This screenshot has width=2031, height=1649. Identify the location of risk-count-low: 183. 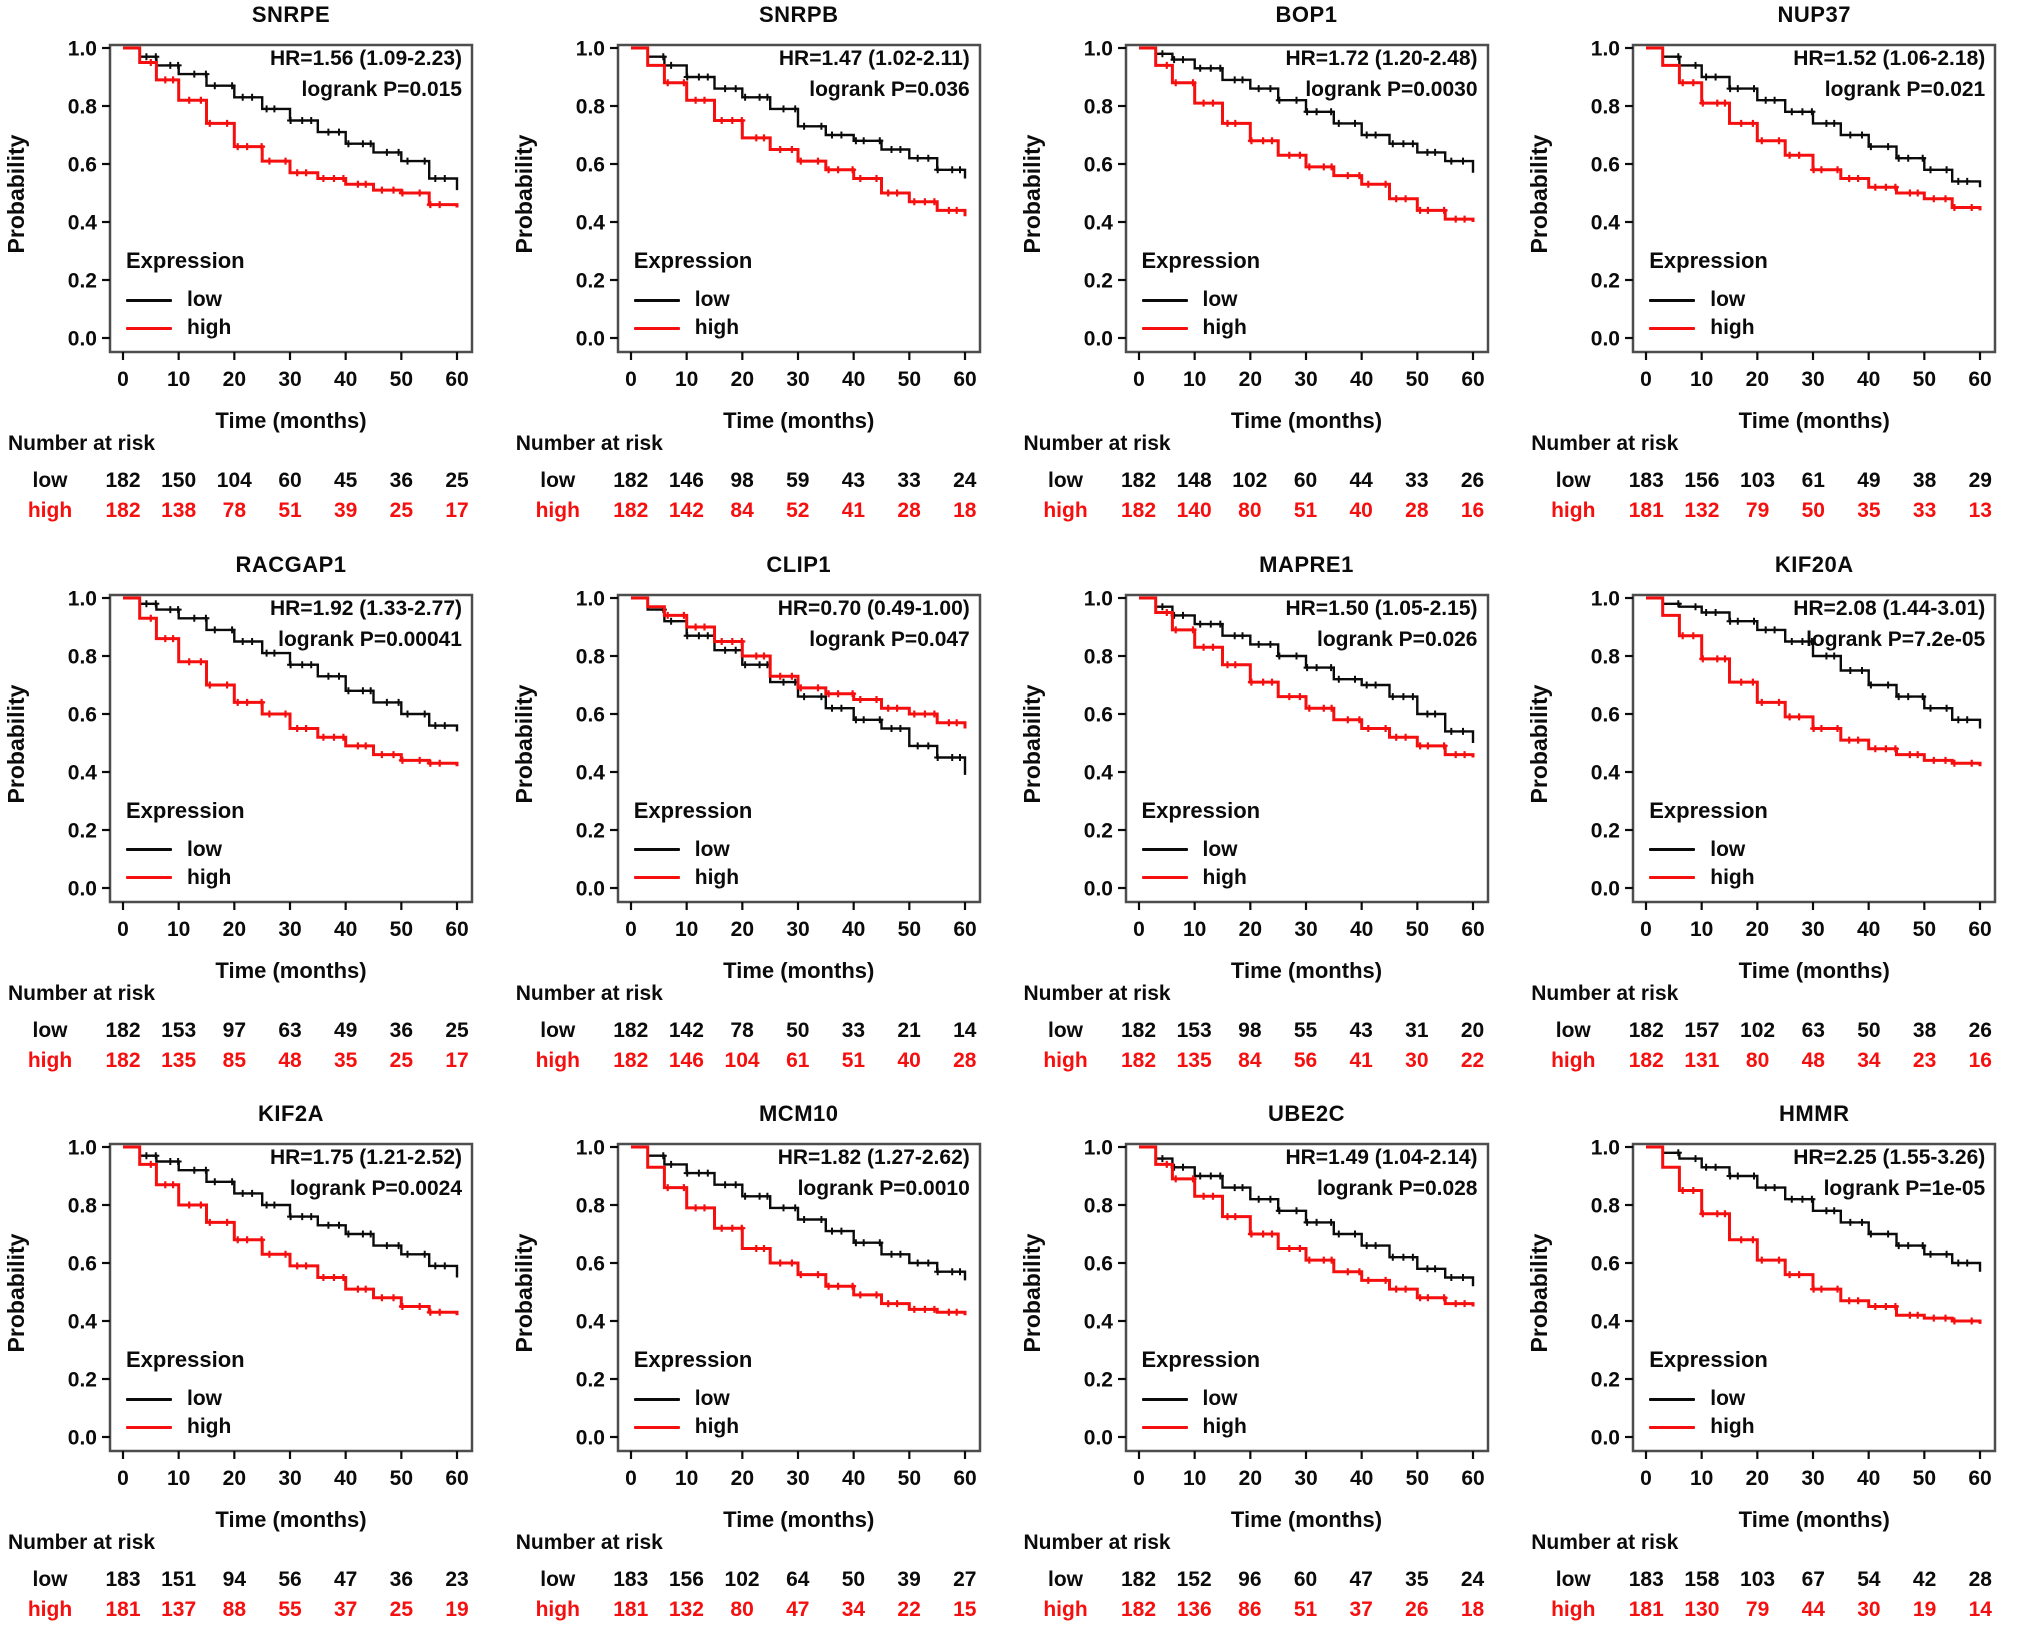
(631, 1580).